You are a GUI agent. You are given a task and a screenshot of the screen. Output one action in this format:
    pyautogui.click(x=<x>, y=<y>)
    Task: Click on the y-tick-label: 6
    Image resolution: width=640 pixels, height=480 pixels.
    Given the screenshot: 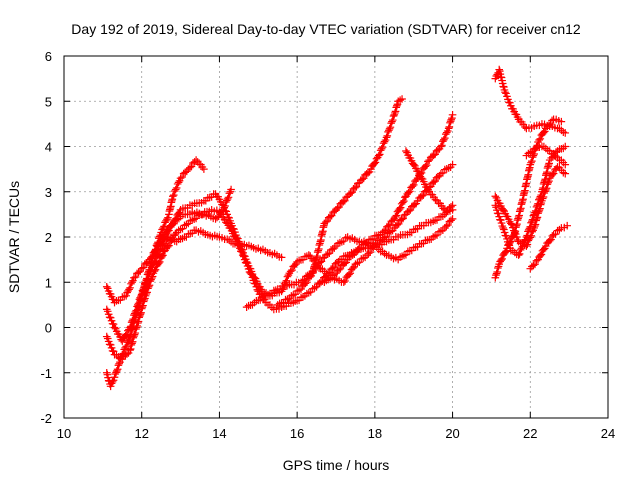 What is the action you would take?
    pyautogui.click(x=48, y=56)
    